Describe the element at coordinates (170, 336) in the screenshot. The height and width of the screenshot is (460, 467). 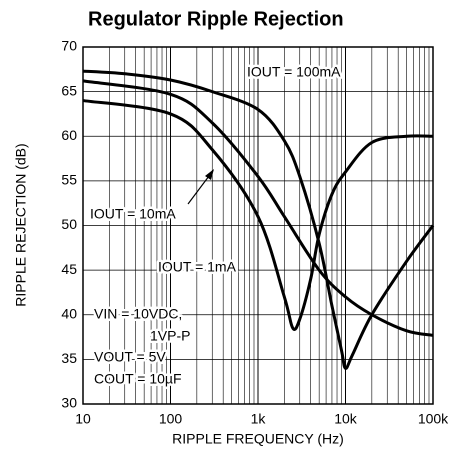
I see `annotation: 1VP-P` at that location.